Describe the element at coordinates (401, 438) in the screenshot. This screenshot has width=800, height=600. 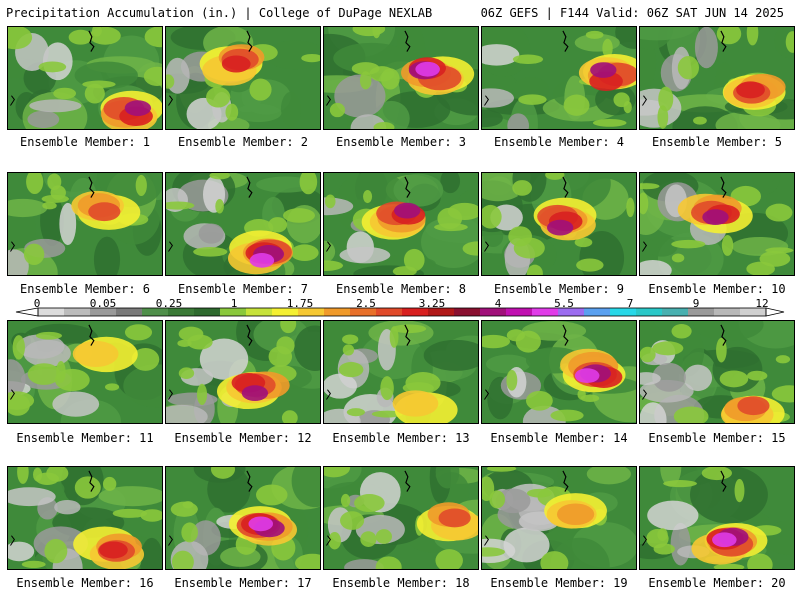
I see `ensemble-member-label: Ensemble Member: 13` at that location.